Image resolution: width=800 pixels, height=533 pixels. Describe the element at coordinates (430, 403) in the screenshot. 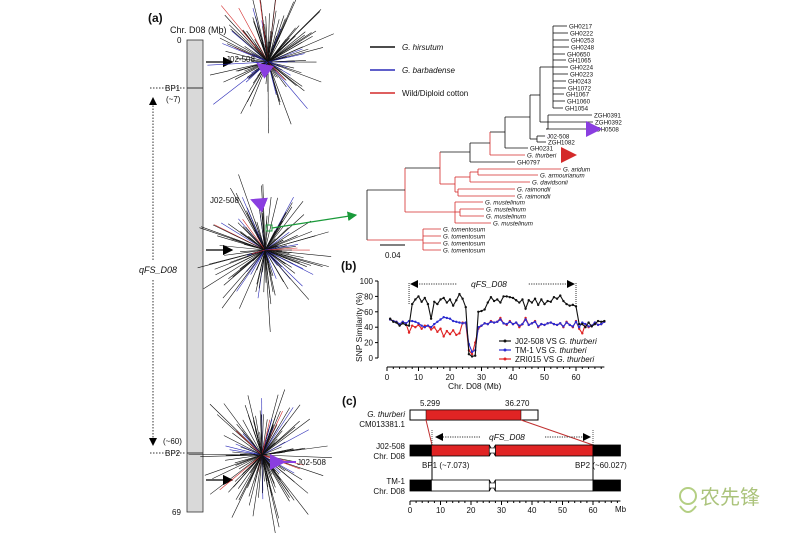

I see `ref-start: 5.299` at that location.